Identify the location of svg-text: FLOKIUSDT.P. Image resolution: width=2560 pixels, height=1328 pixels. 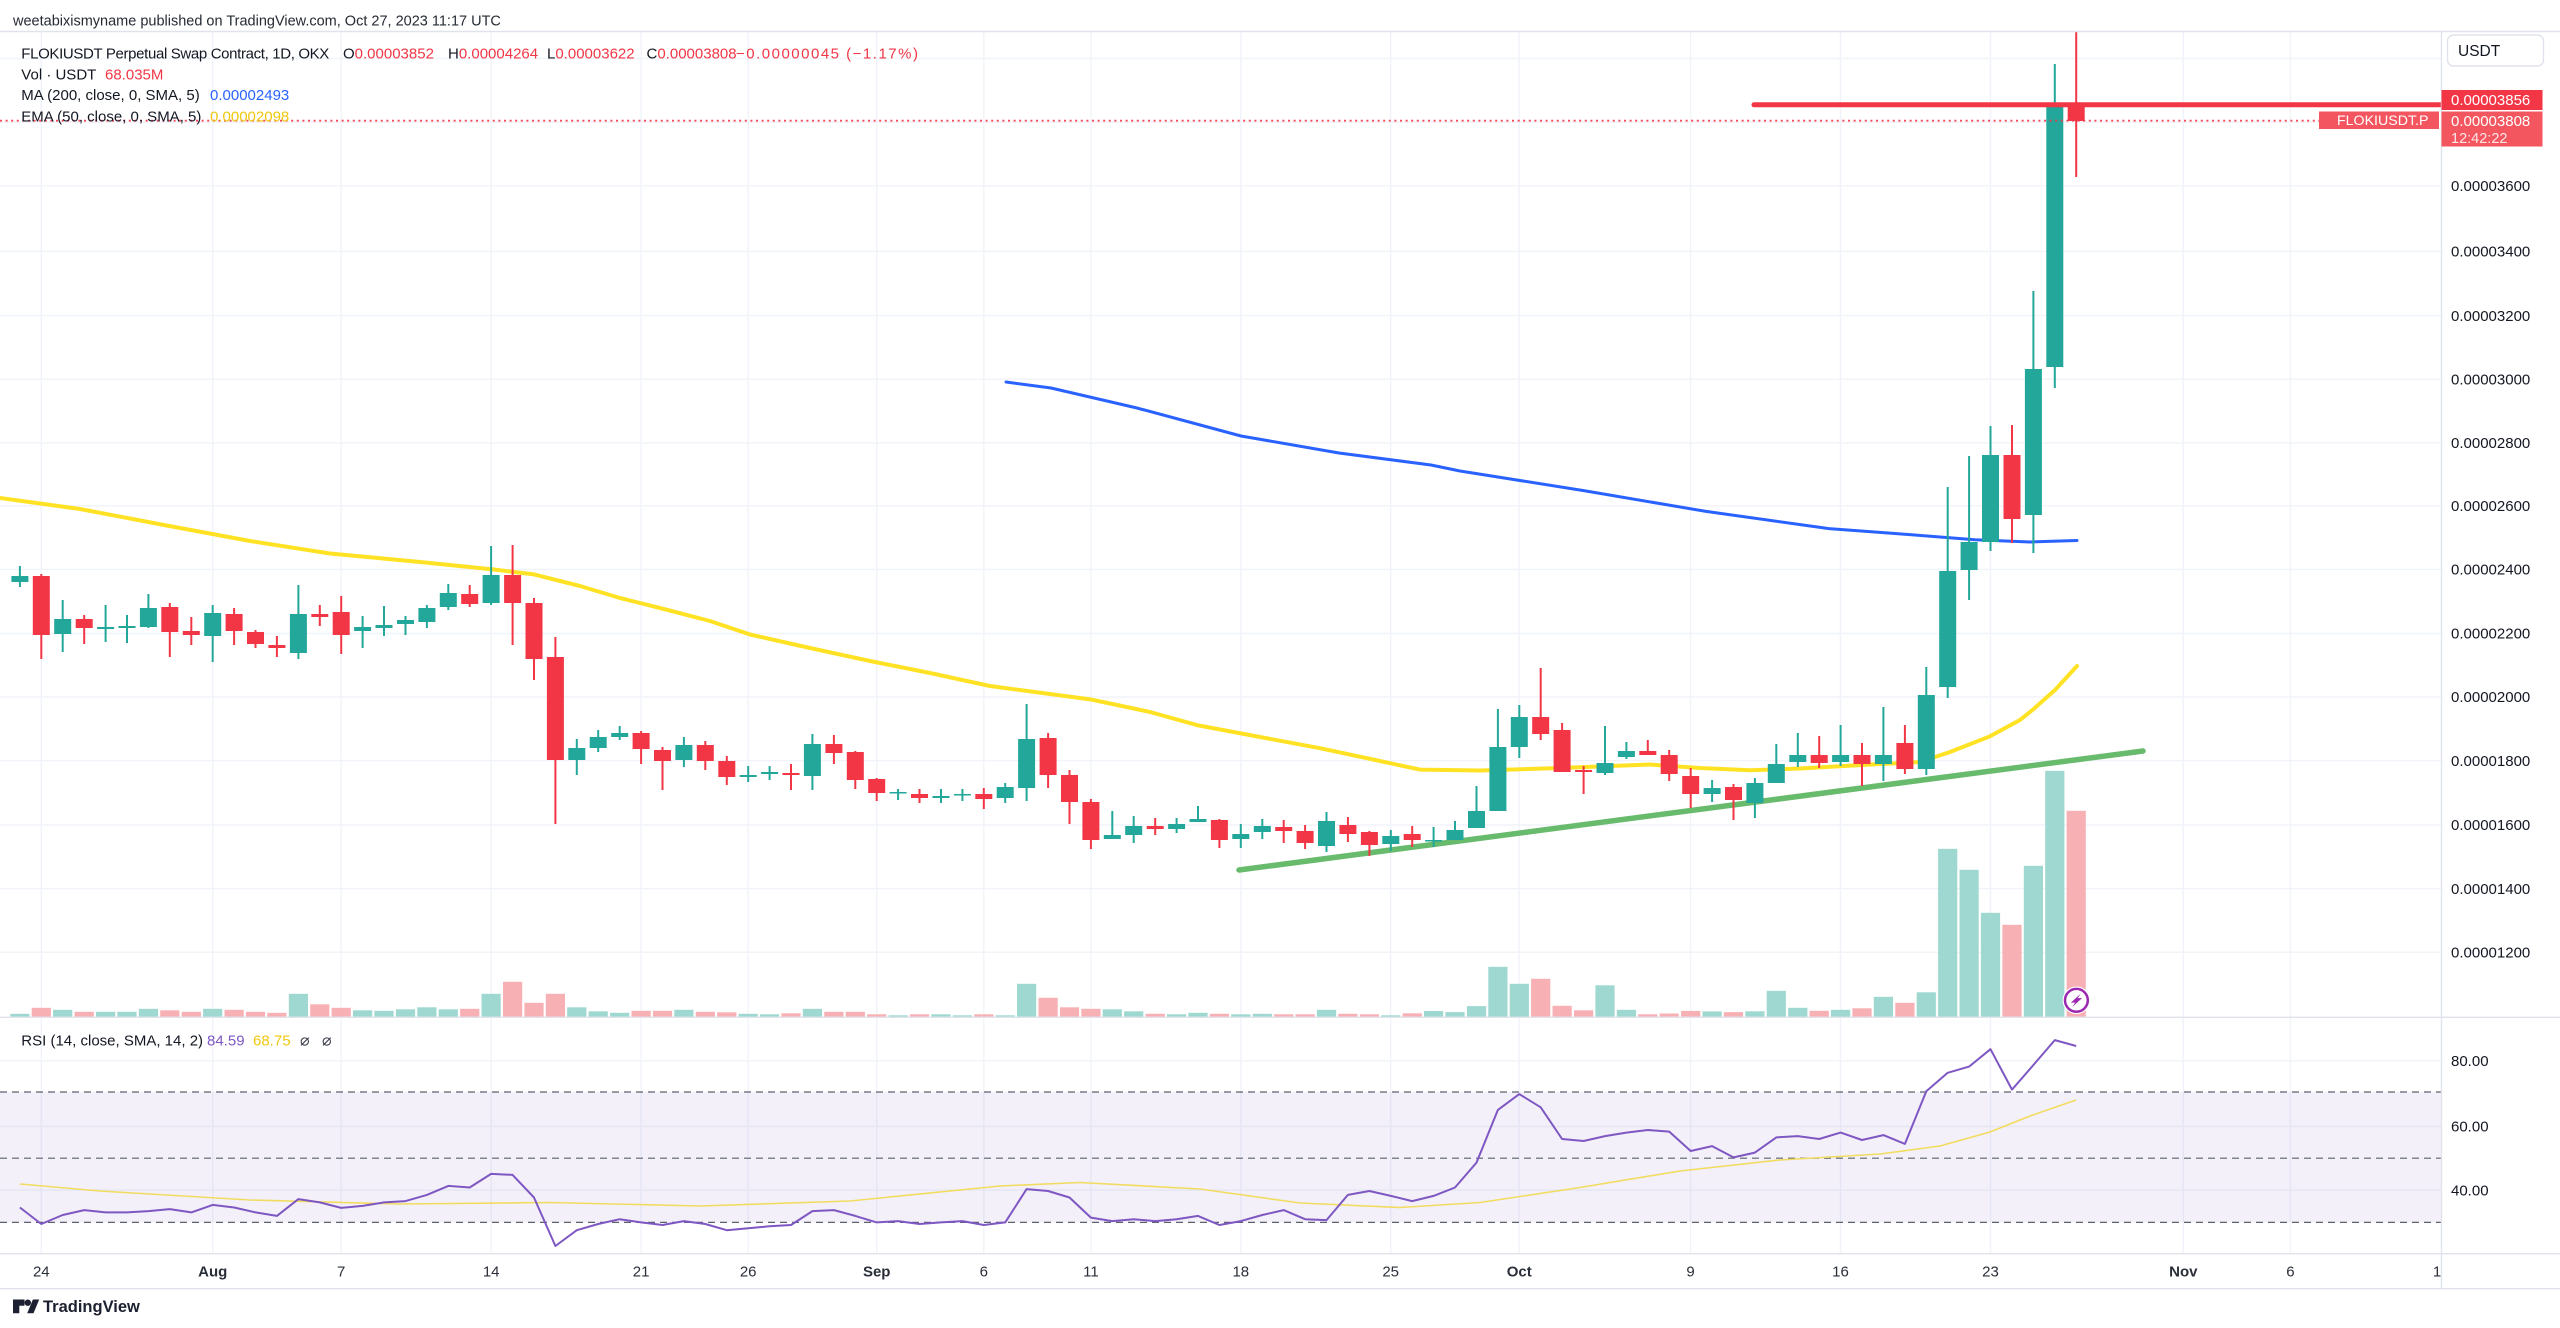
(2382, 121).